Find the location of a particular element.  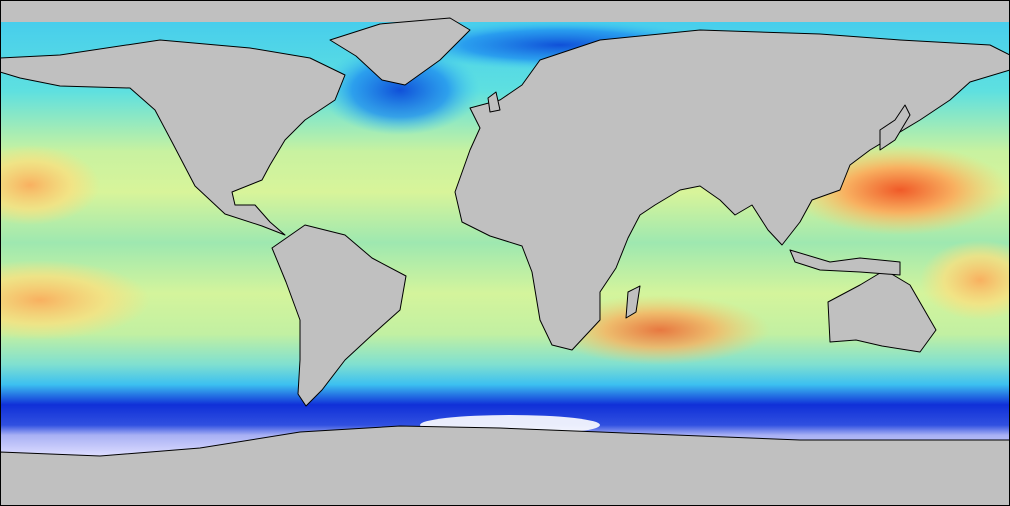

arctic is located at coordinates (505, 11).